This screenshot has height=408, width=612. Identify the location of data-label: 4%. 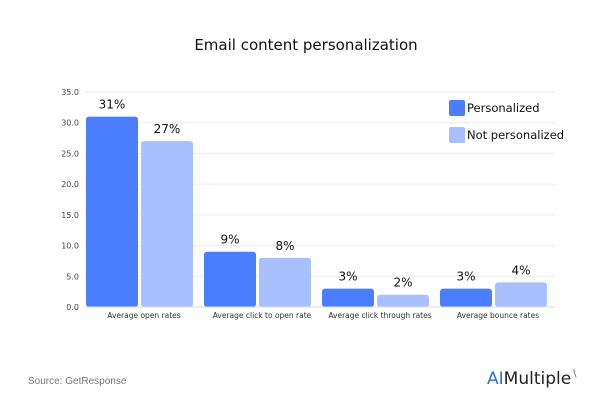
(520, 270).